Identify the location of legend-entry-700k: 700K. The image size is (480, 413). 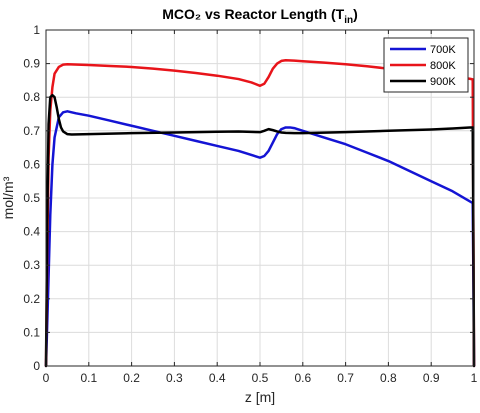
(423, 50).